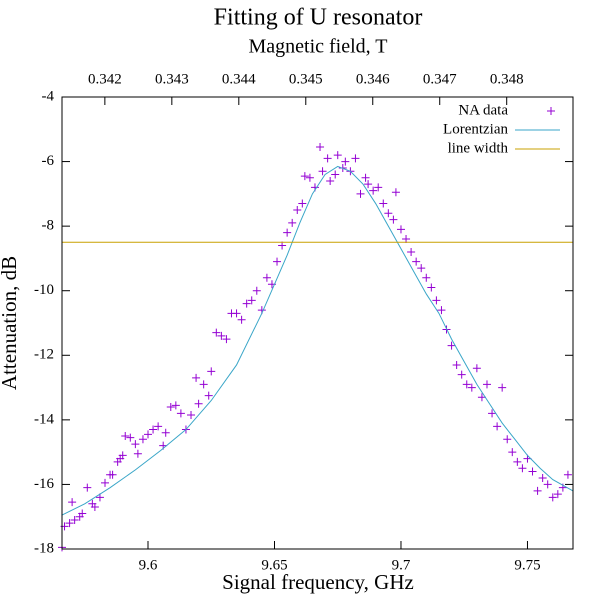 This screenshot has width=600, height=605. What do you see at coordinates (105, 79) in the screenshot?
I see `x2-tick-label: 0.342` at bounding box center [105, 79].